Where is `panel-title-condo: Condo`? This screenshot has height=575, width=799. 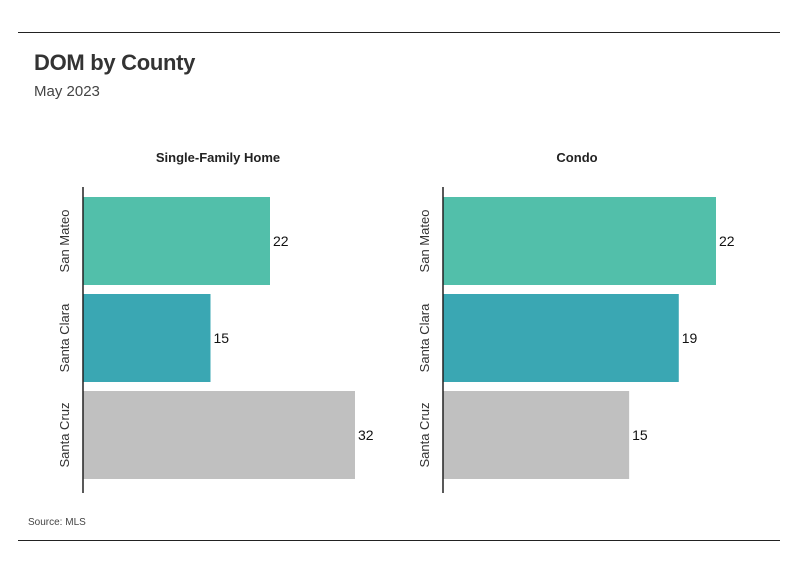
panel-title-condo: Condo is located at coordinates (576, 157).